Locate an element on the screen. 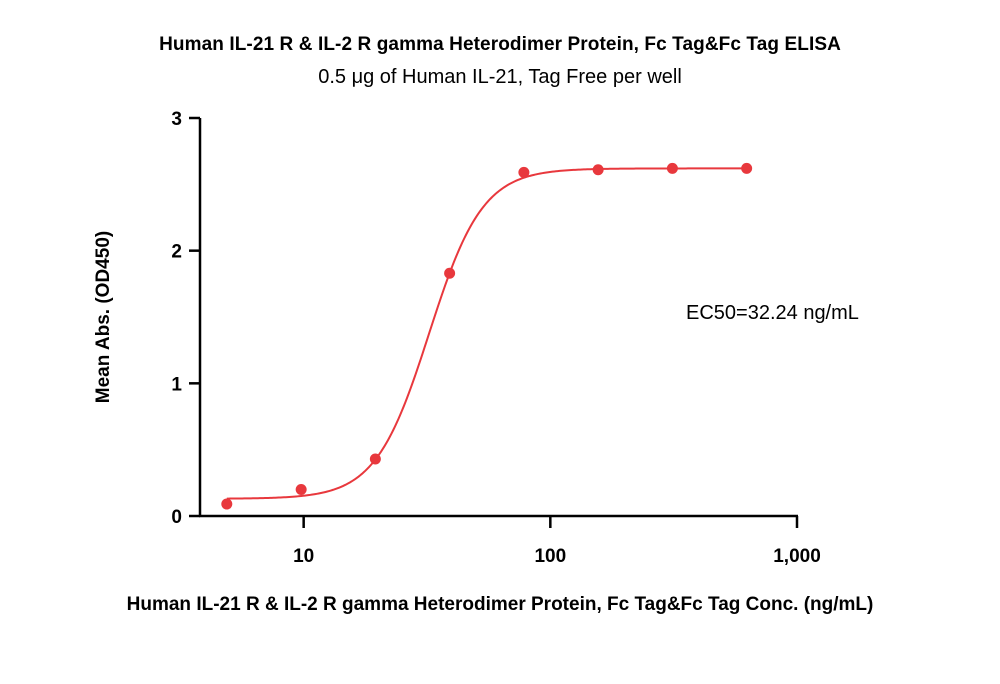 The height and width of the screenshot is (684, 1000). ec50-annotation: EC50=32.24 ng/mL is located at coordinates (772, 313).